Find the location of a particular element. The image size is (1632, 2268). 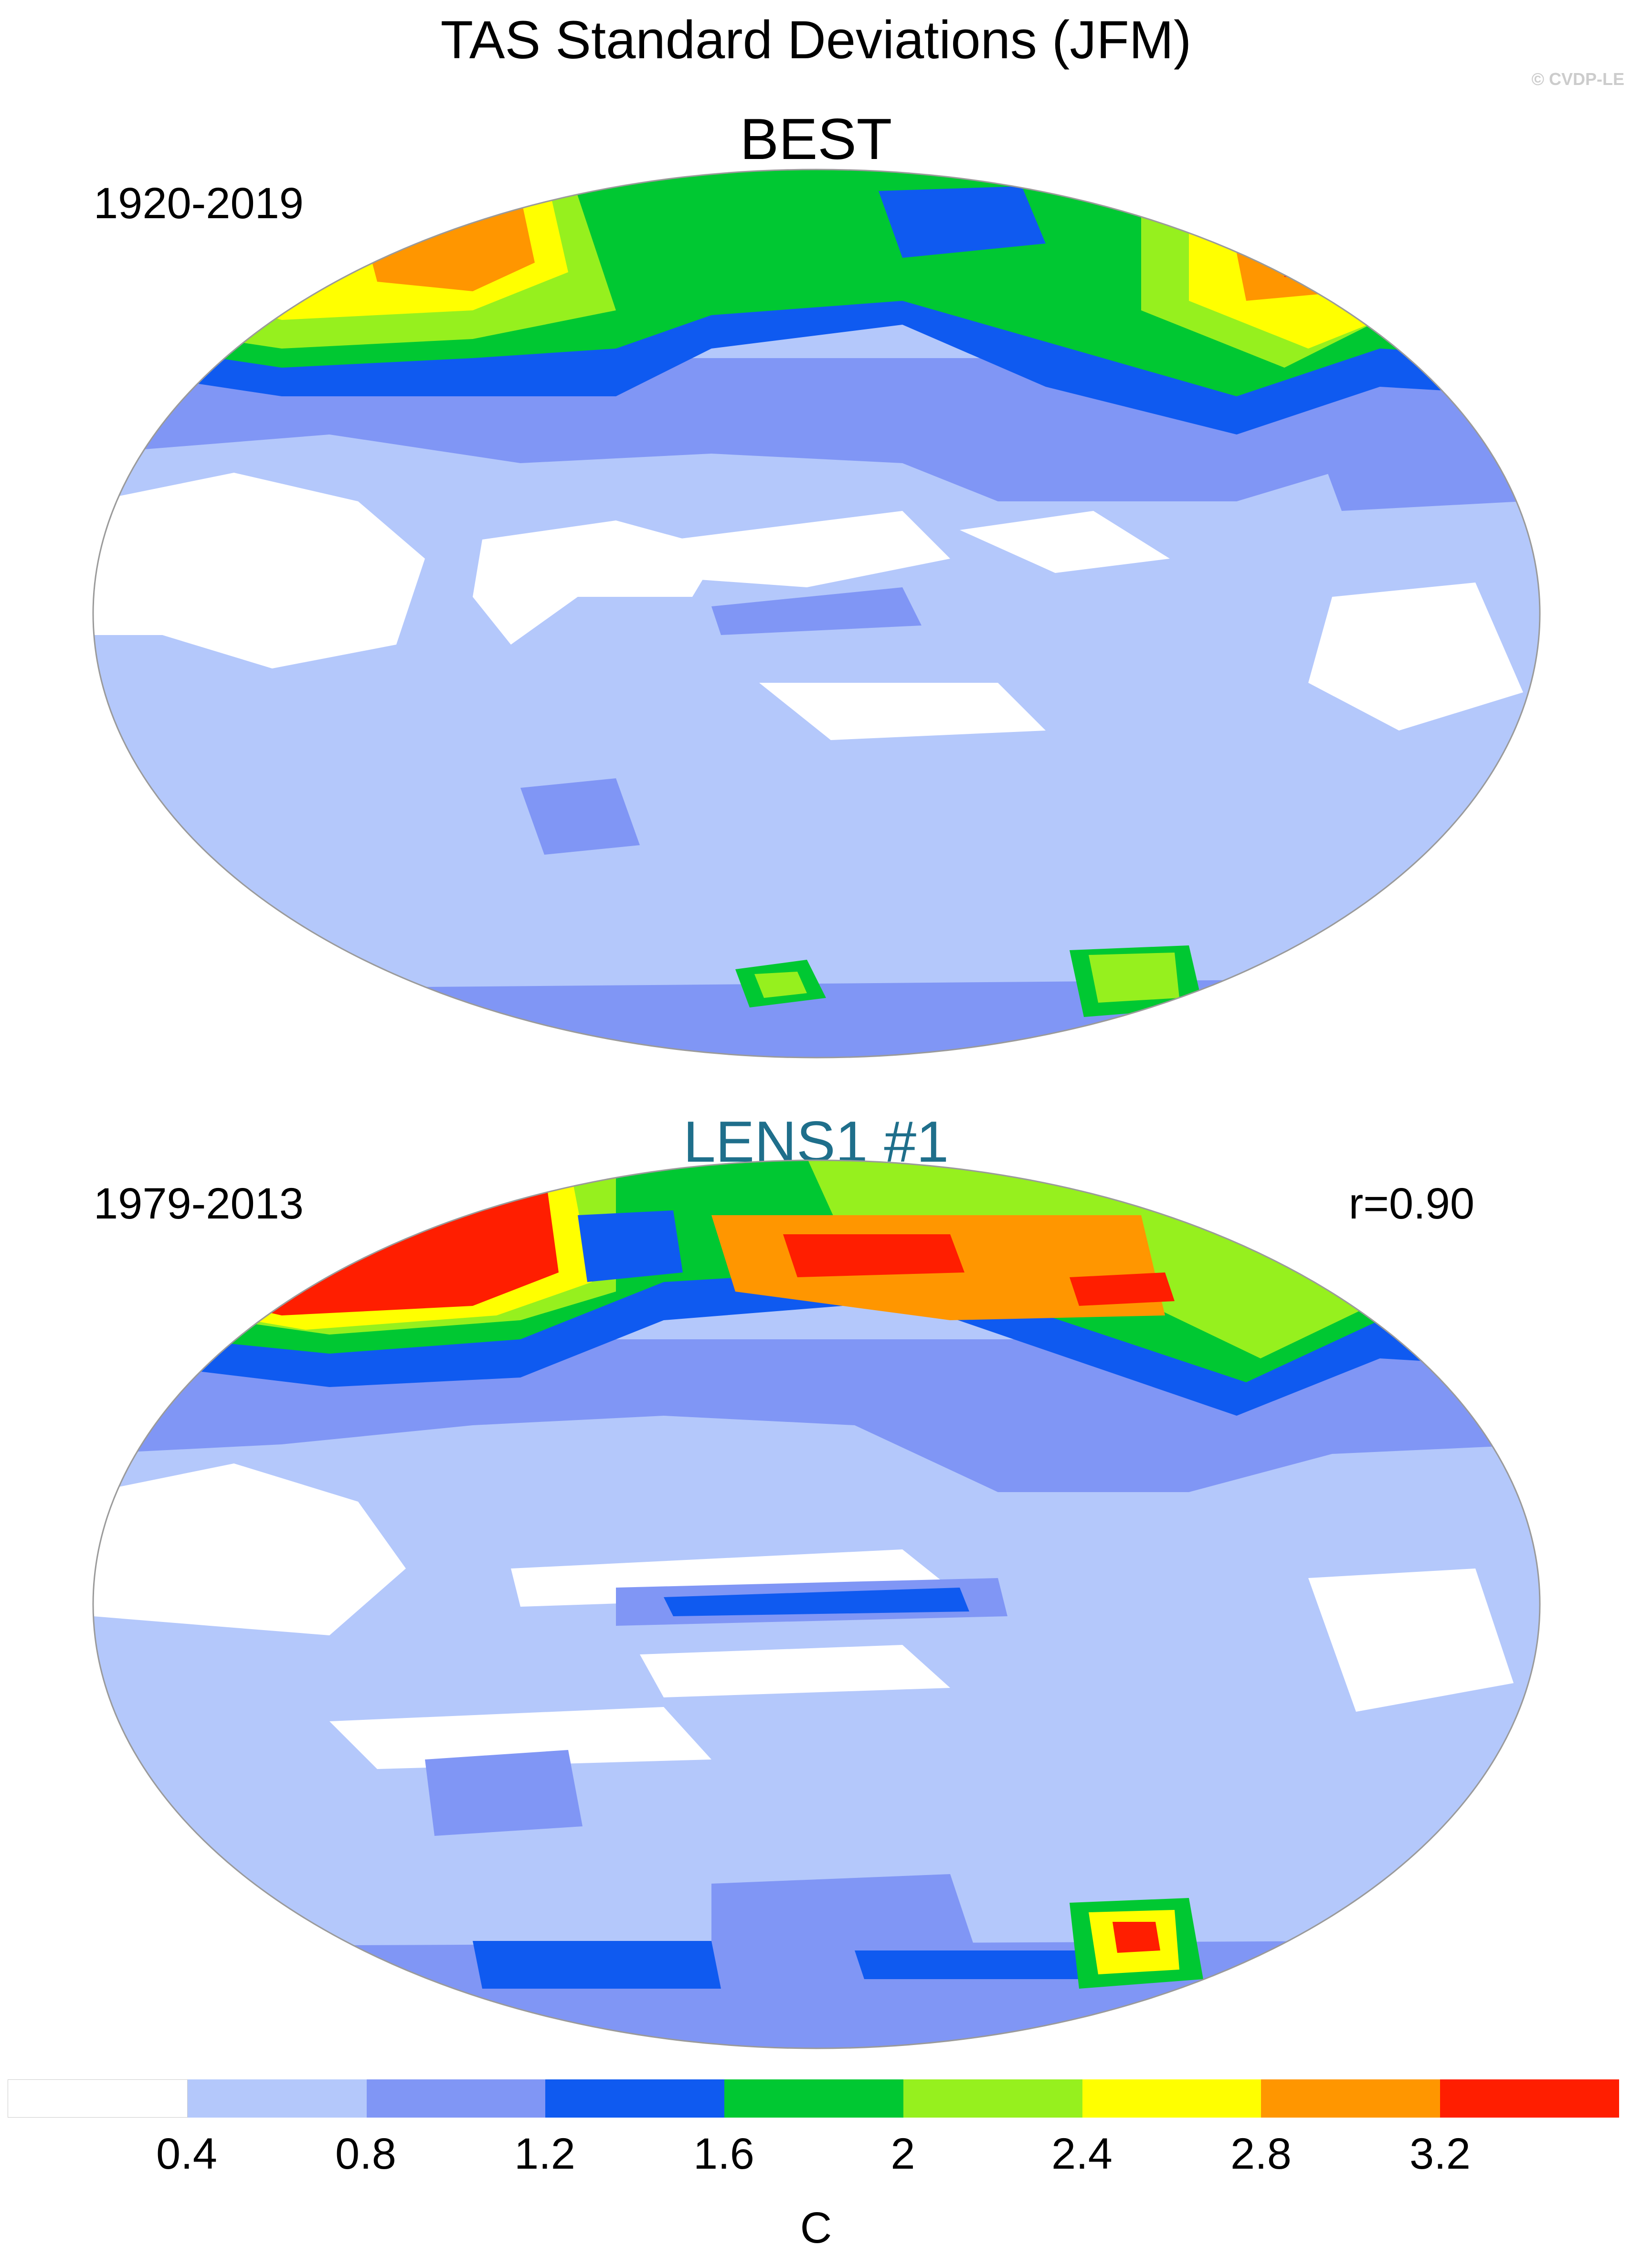

colorbar-tick-label: 1.2 is located at coordinates (544, 2154).